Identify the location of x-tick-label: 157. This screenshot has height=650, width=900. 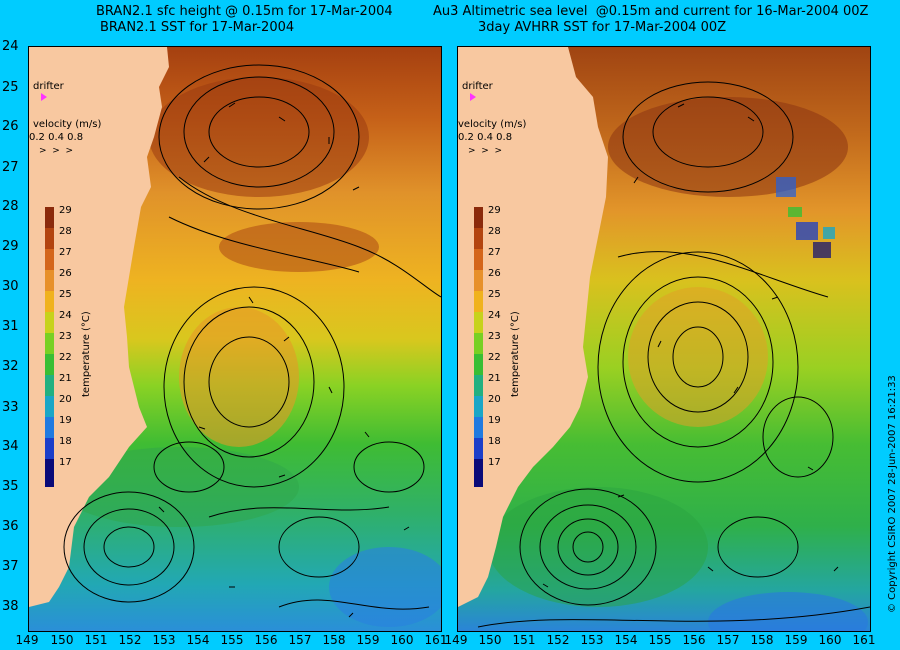
(300, 640).